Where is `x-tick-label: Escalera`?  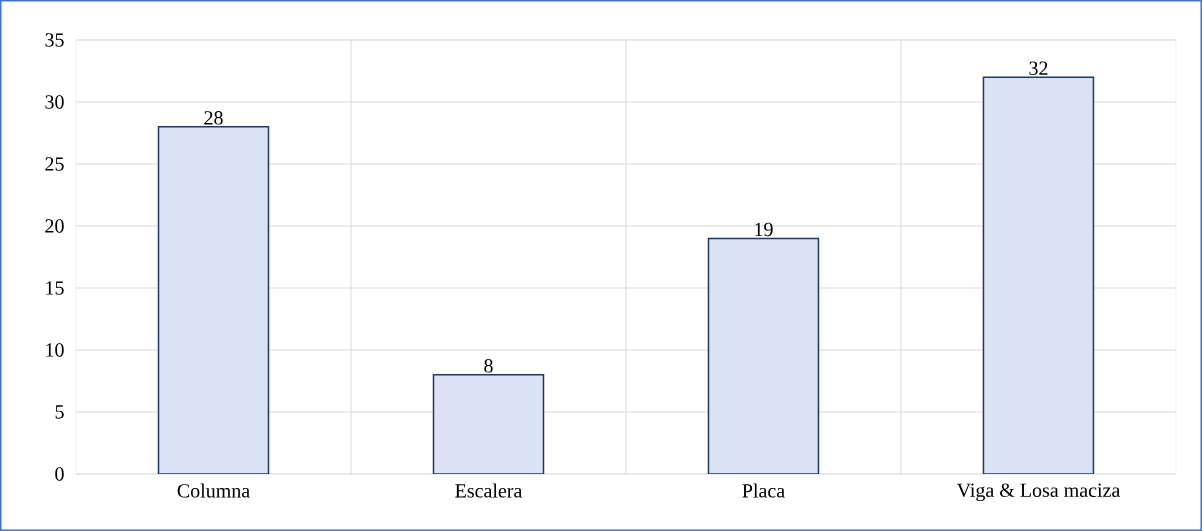 x-tick-label: Escalera is located at coordinates (489, 490).